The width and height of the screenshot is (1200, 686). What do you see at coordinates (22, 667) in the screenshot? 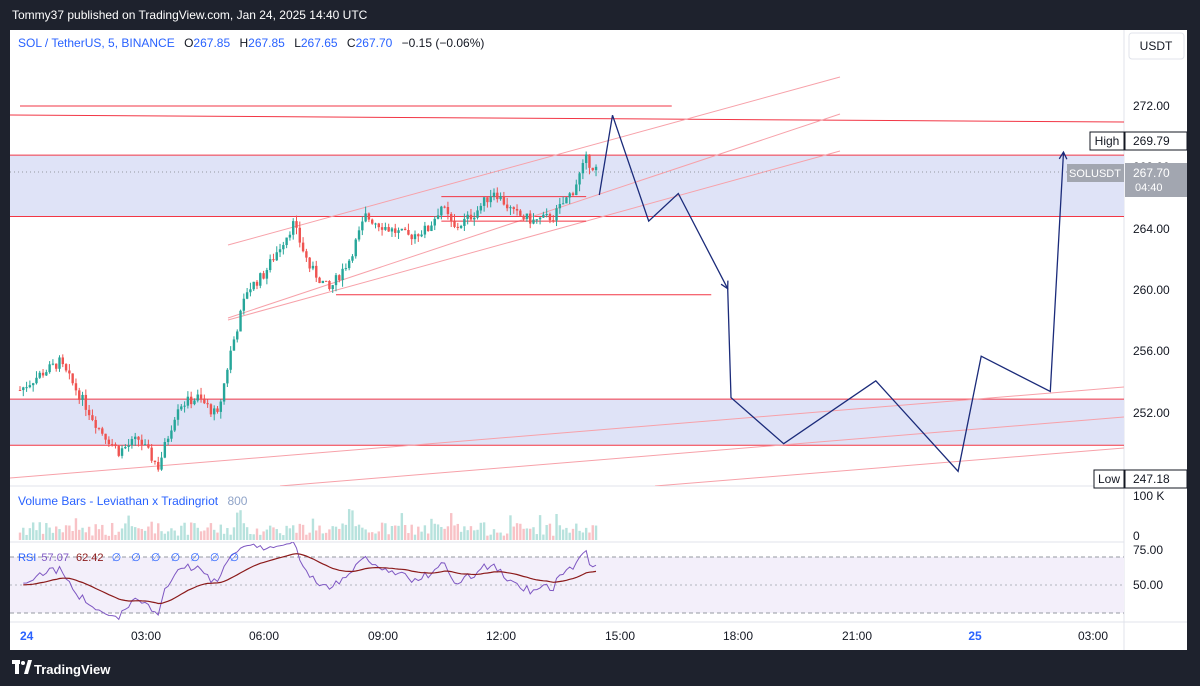
I see `tradingview-logo-icon` at bounding box center [22, 667].